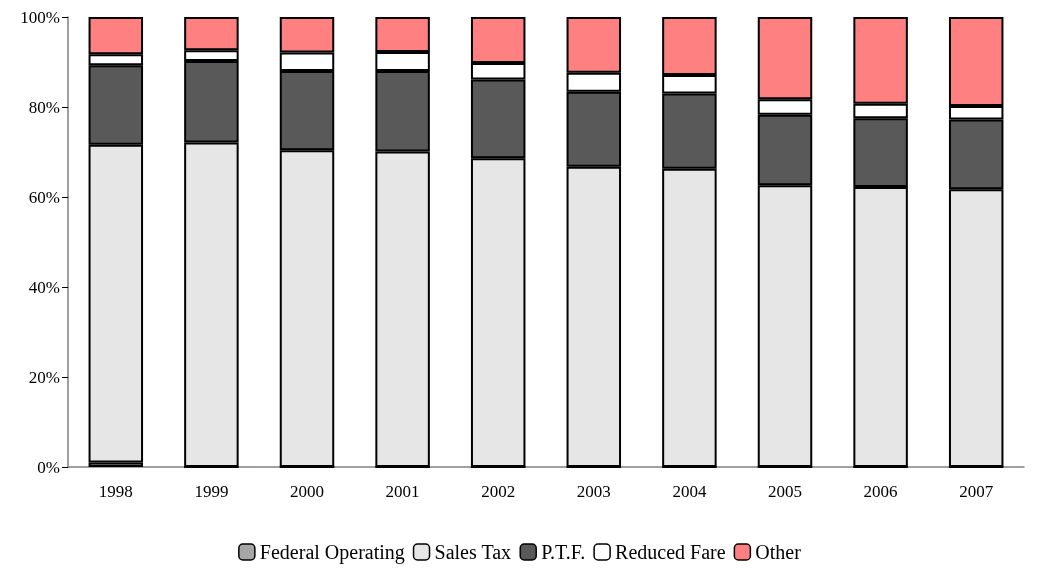 The image size is (1039, 575). Describe the element at coordinates (402, 491) in the screenshot. I see `x-tick-label: 2001` at that location.